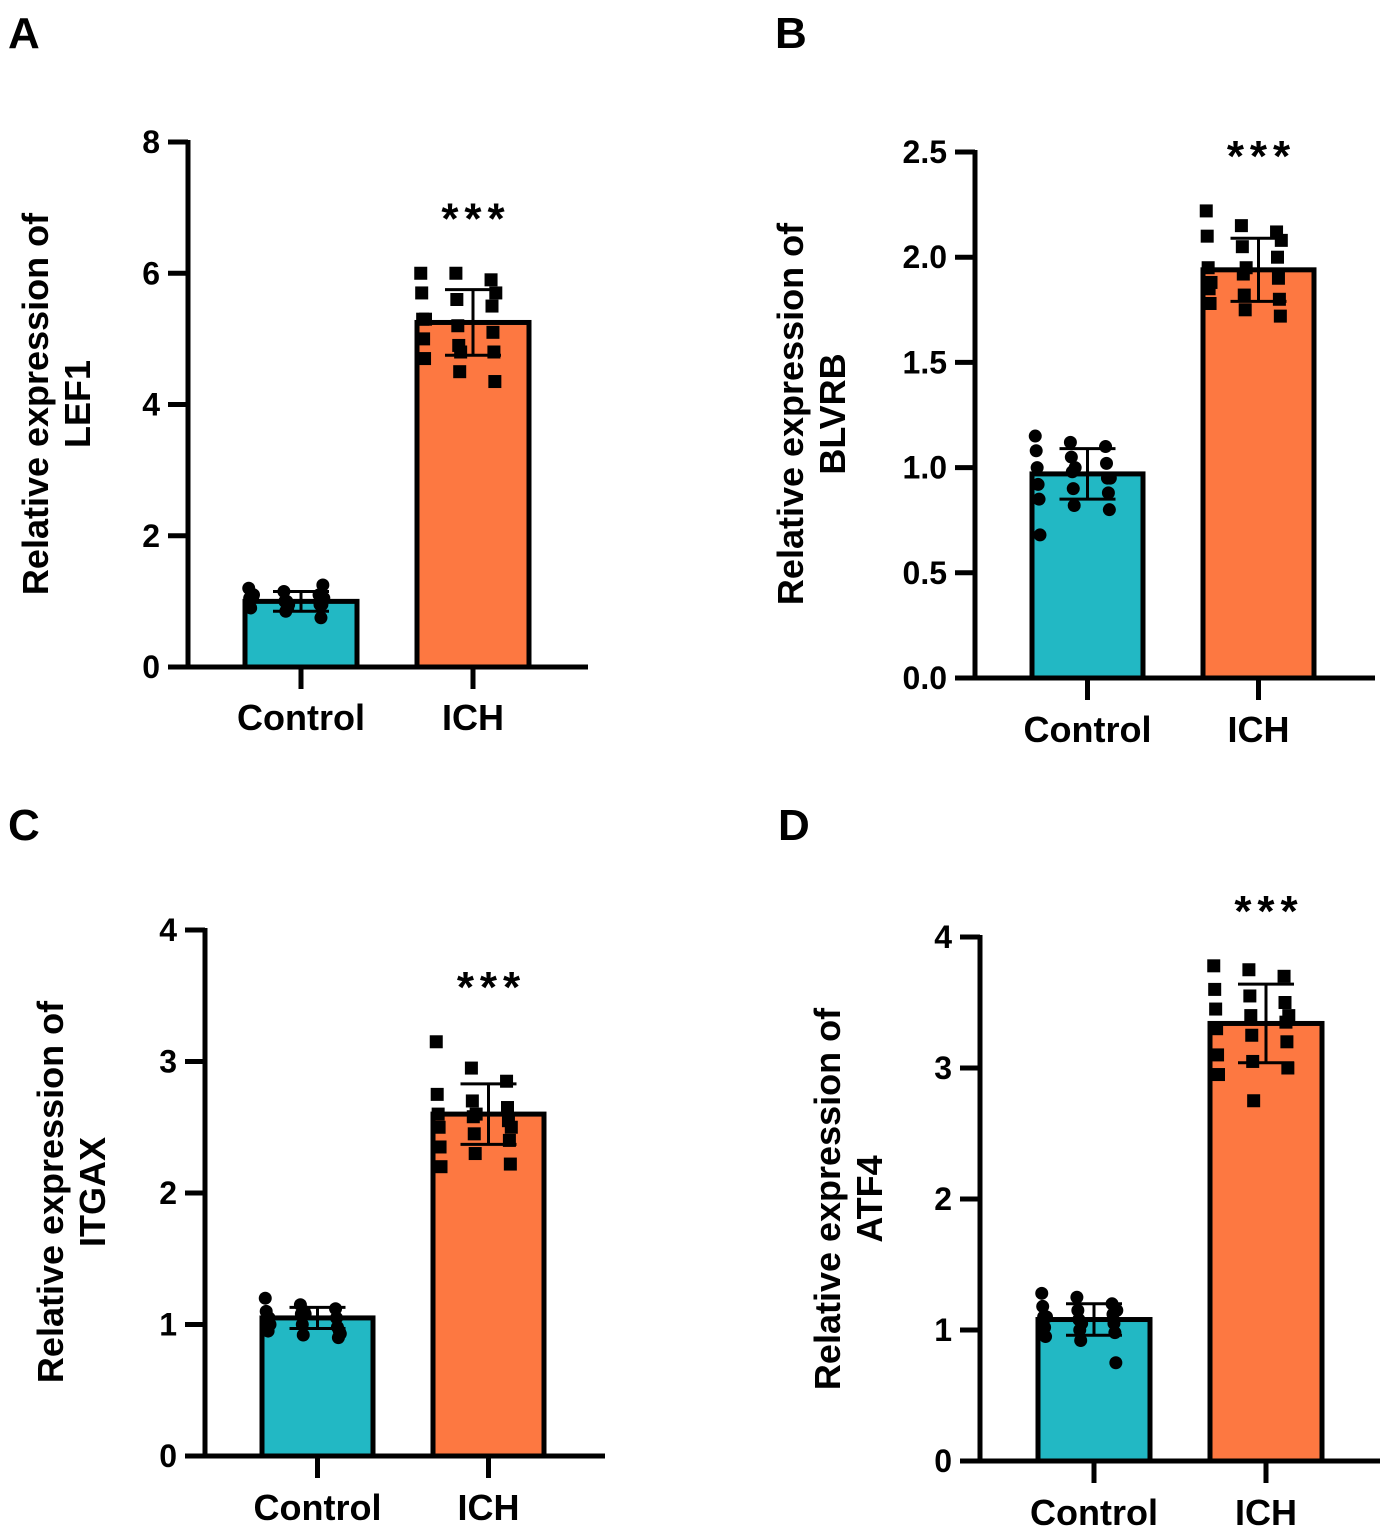 The height and width of the screenshot is (1535, 1390). What do you see at coordinates (56, 403) in the screenshot?
I see `y-axis-label: Relative expression ofLEF1` at bounding box center [56, 403].